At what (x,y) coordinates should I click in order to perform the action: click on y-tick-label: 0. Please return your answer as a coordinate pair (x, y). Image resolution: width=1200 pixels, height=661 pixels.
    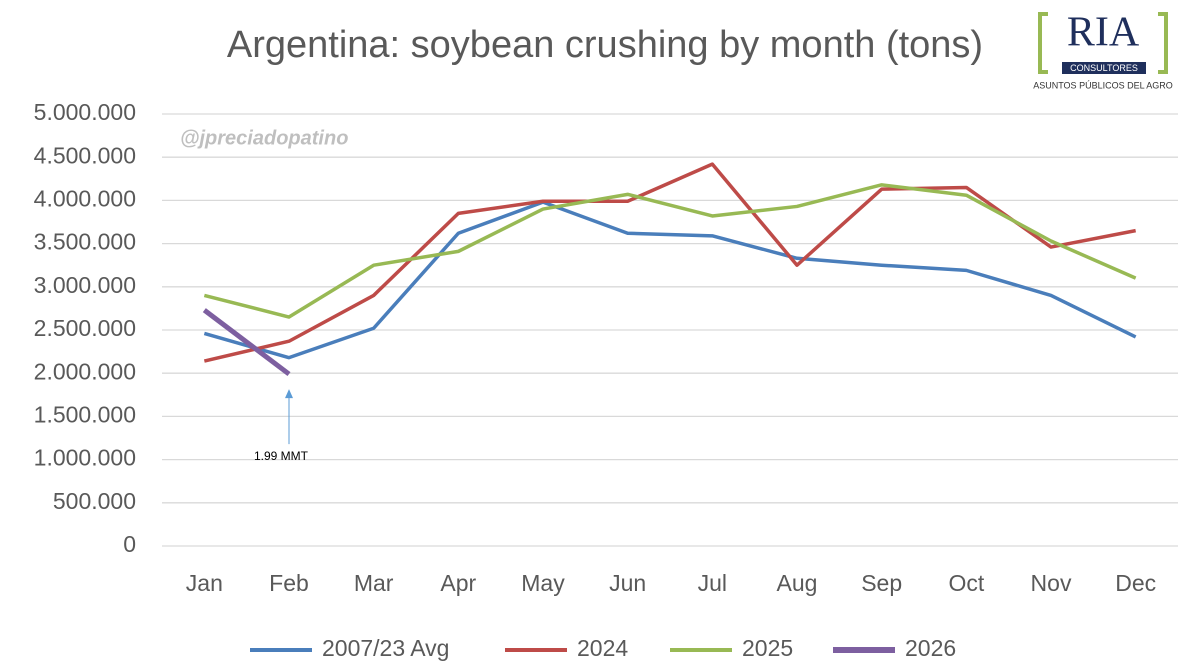
    Looking at the image, I should click on (129, 544).